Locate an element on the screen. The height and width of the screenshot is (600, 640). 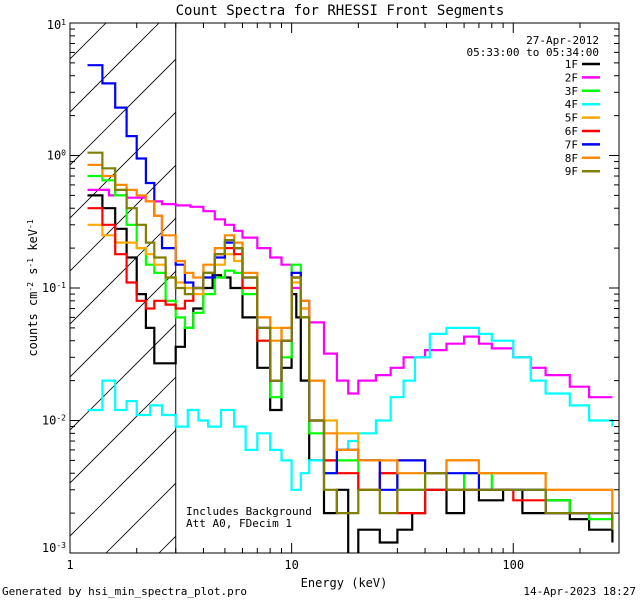
legend-label-8F: 8F is located at coordinates (571, 158).